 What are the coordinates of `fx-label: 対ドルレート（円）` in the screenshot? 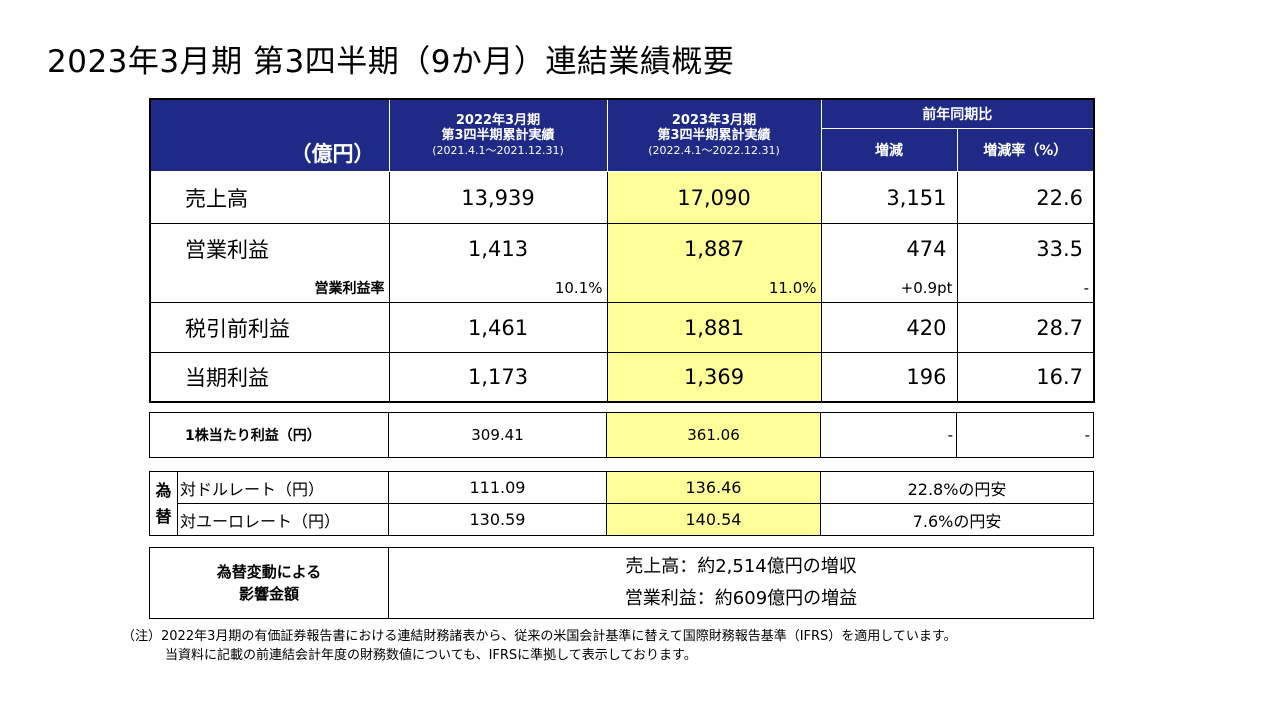 It's located at (283, 487).